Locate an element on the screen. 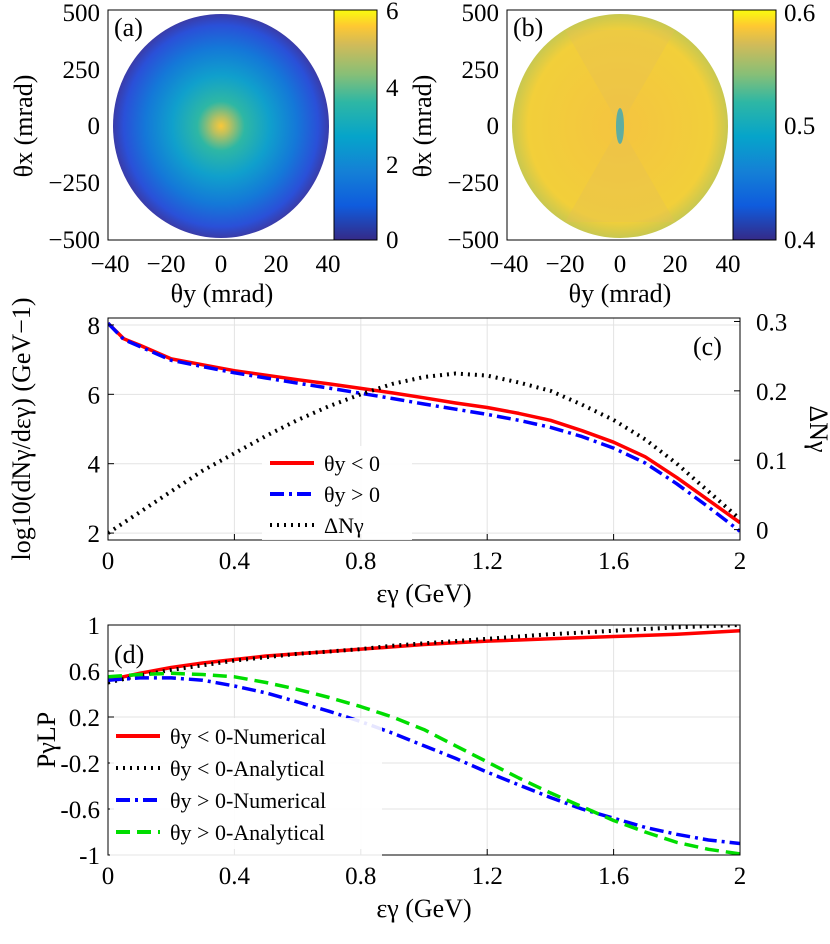 The image size is (830, 944). panel-b-xtick: −20 is located at coordinates (564, 264).